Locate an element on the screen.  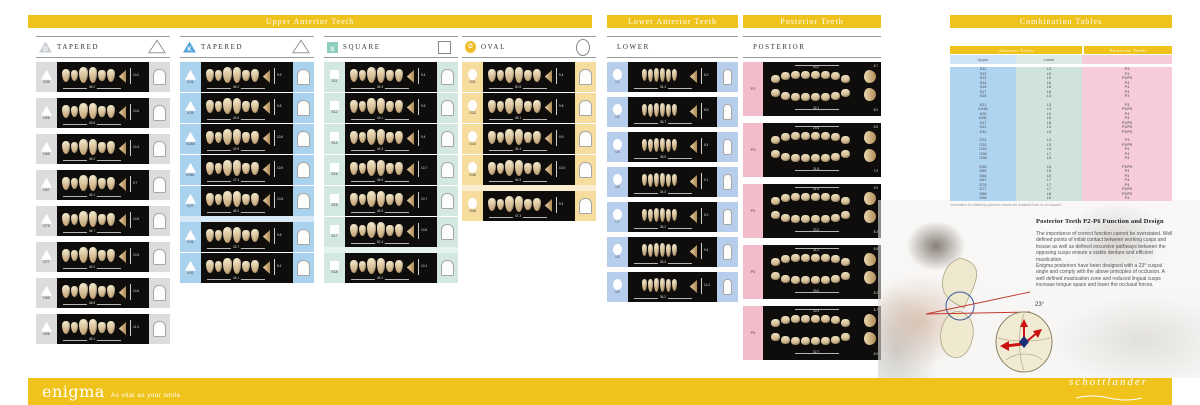
mould-code-cell: S12 is located at coordinates (334, 108).